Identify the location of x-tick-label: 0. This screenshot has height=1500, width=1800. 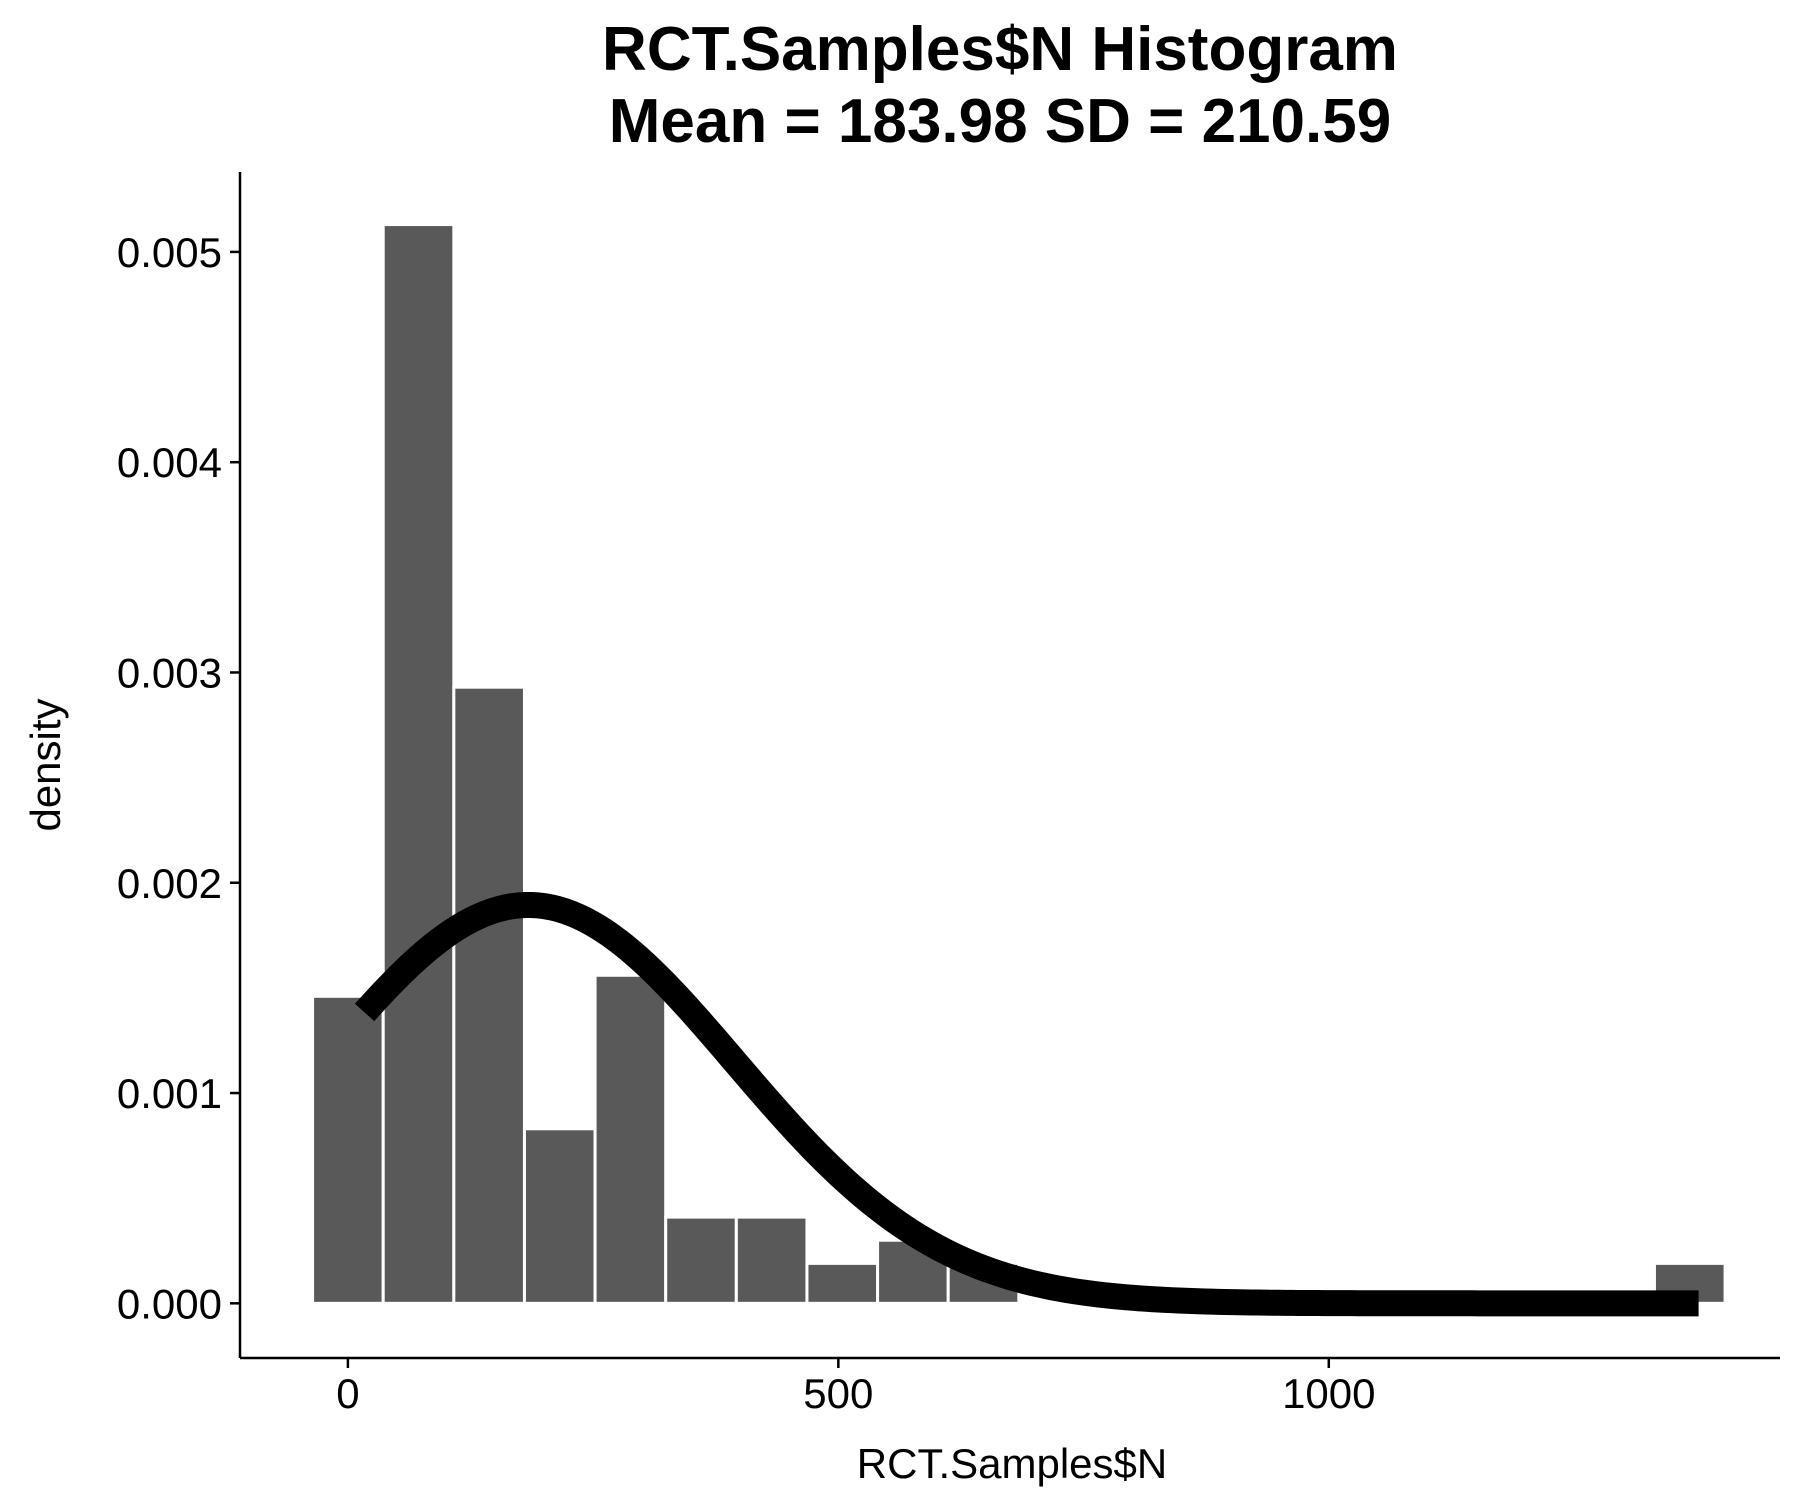
(347, 1393).